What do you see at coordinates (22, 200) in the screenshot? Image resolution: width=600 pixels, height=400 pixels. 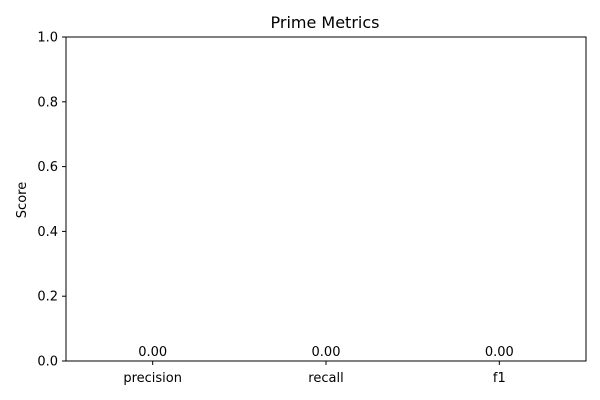 I see `y-axis-label: Score` at bounding box center [22, 200].